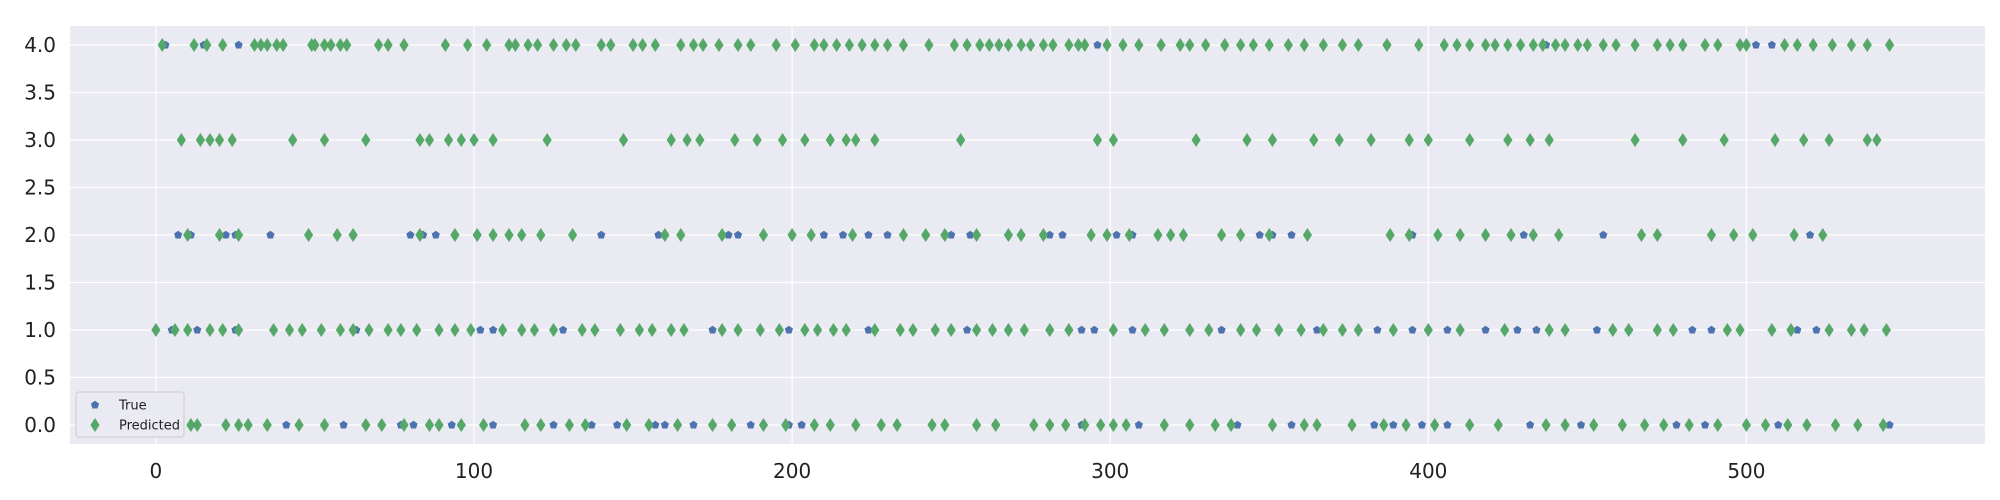 The height and width of the screenshot is (500, 2000). I want to click on x-tick-label: 100, so click(474, 471).